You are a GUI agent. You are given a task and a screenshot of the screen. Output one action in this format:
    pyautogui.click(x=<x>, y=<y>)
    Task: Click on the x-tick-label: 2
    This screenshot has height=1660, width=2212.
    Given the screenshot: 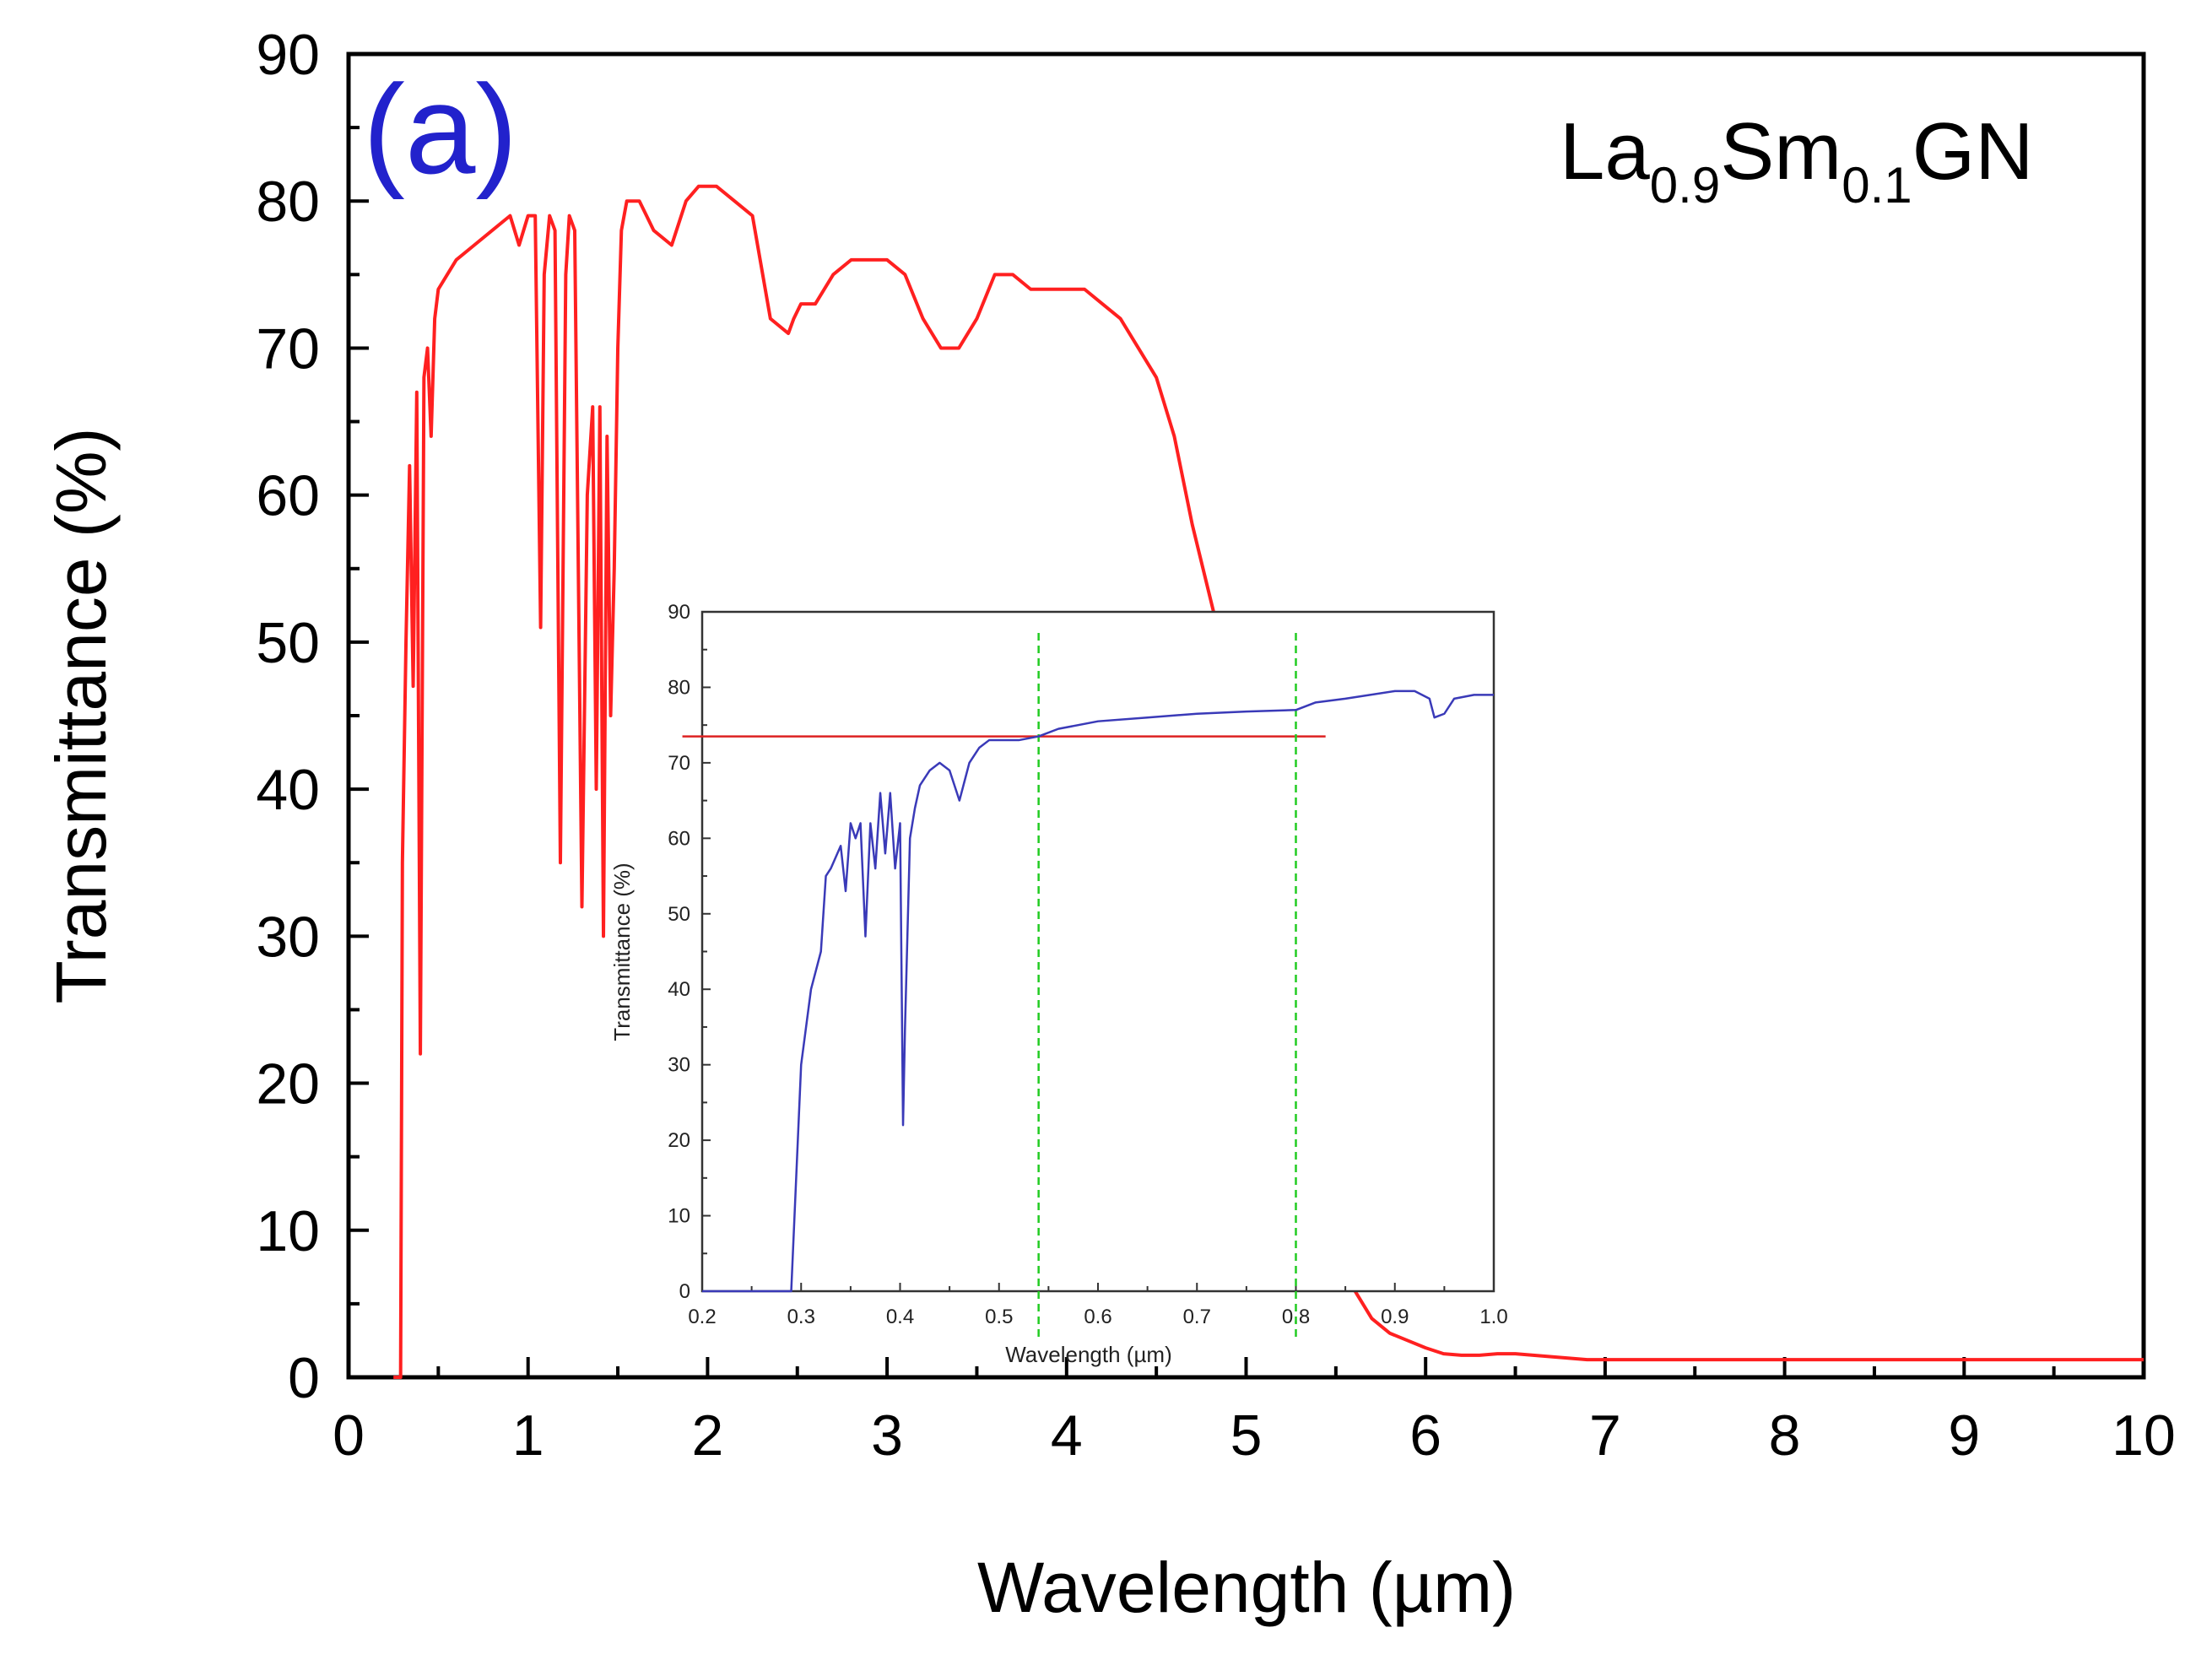 What is the action you would take?
    pyautogui.click(x=707, y=1435)
    